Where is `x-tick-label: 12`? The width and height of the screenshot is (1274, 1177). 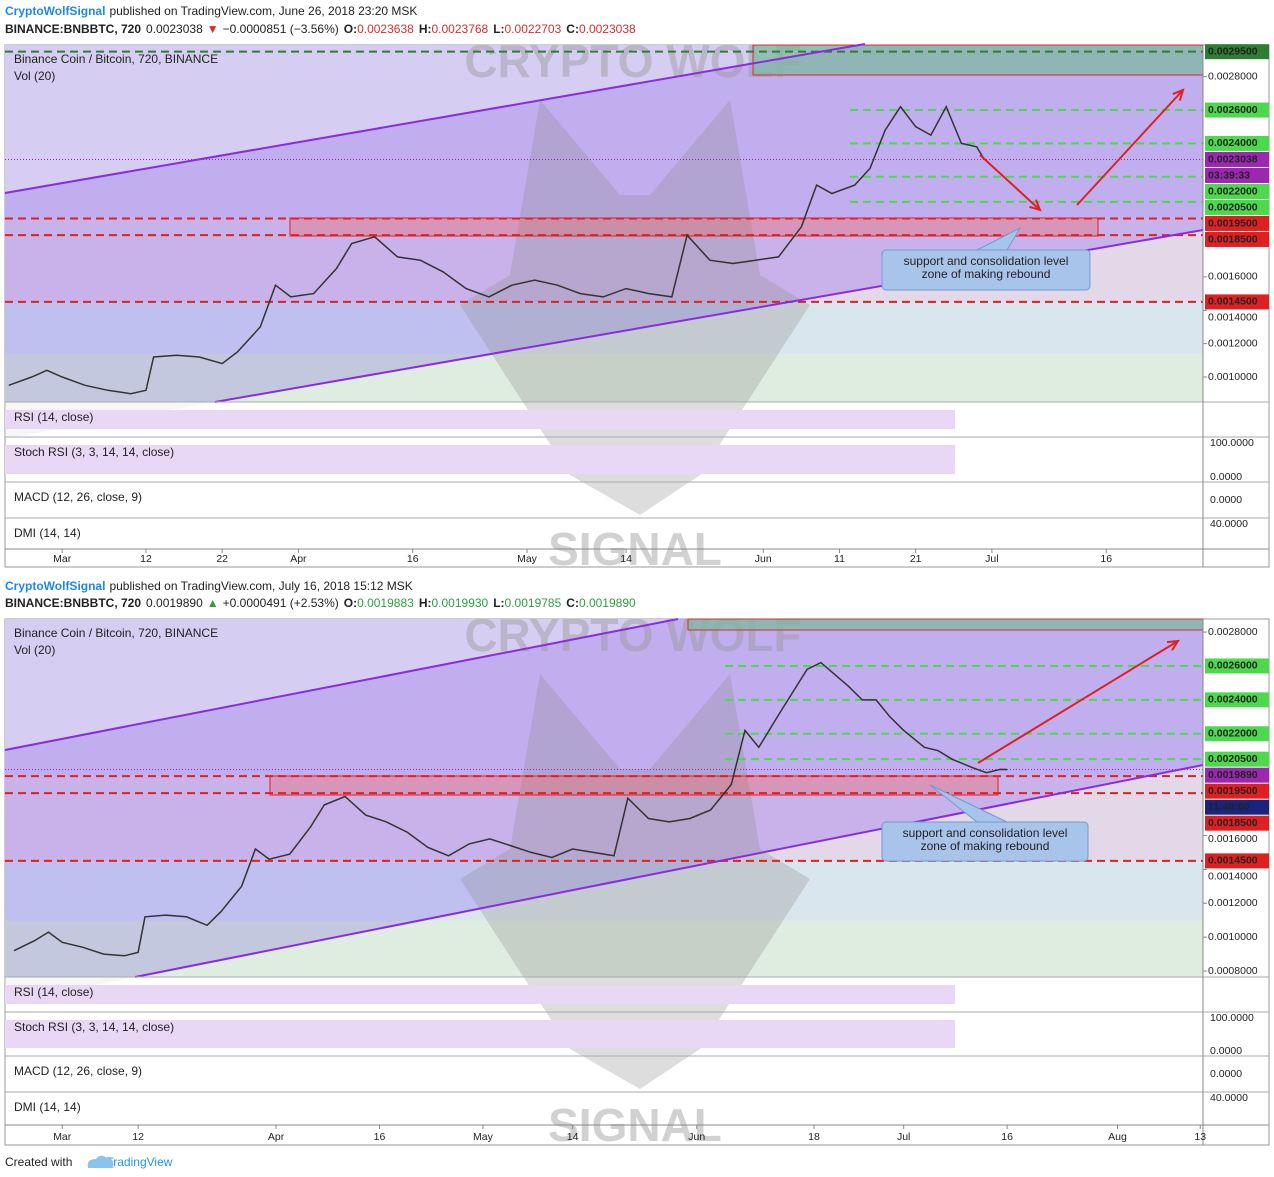
x-tick-label: 12 is located at coordinates (138, 1137).